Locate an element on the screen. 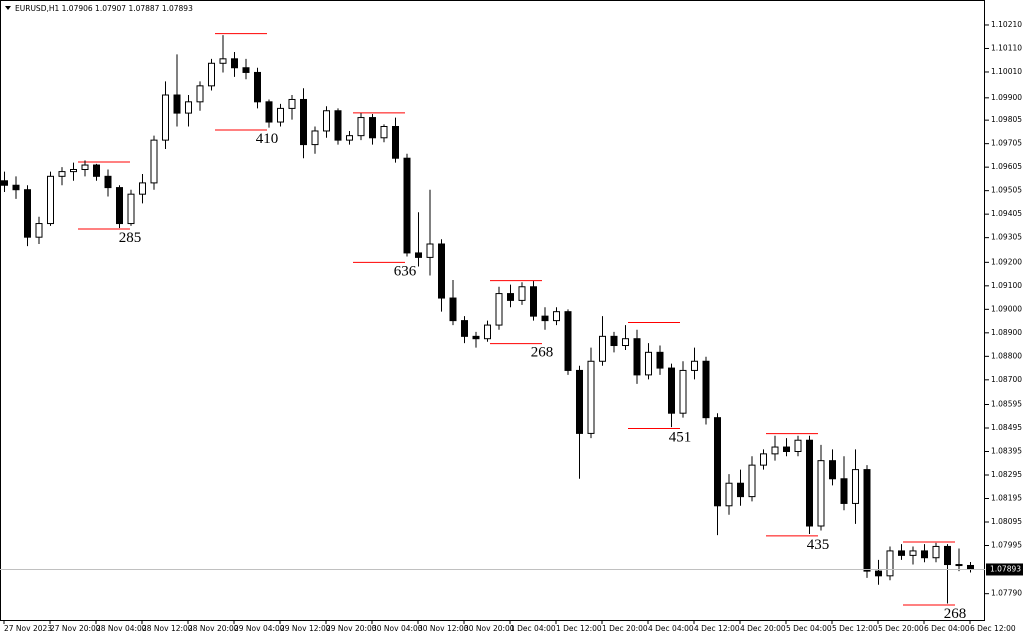 The image size is (1024, 638). y-tick-label: 1.08595 is located at coordinates (1006, 404).